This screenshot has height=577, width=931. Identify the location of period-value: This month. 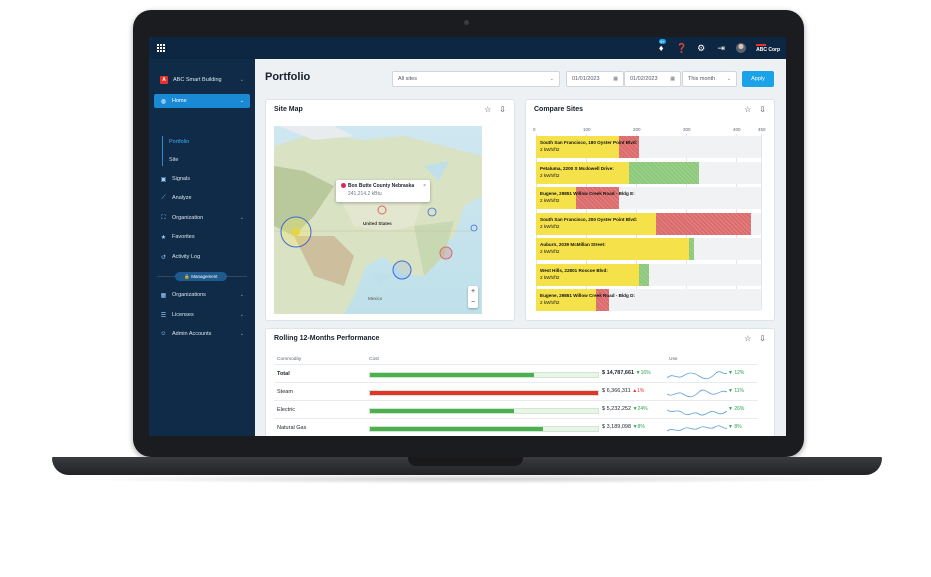
(702, 79).